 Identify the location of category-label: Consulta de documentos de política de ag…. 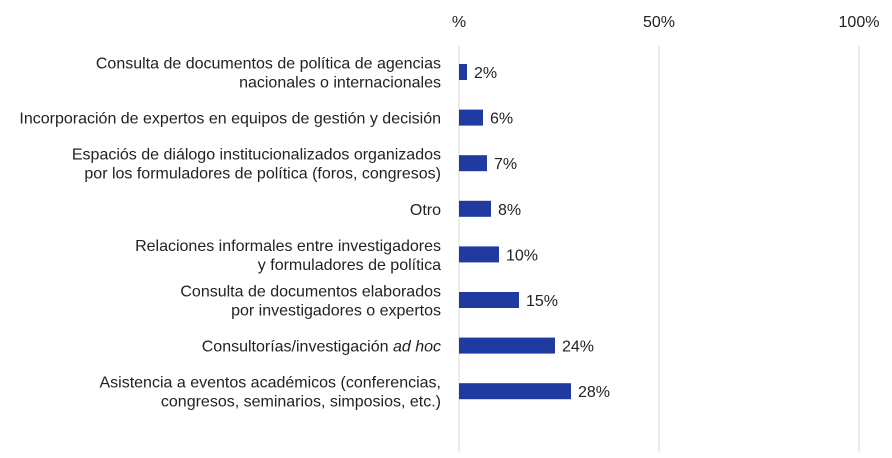
(268, 64).